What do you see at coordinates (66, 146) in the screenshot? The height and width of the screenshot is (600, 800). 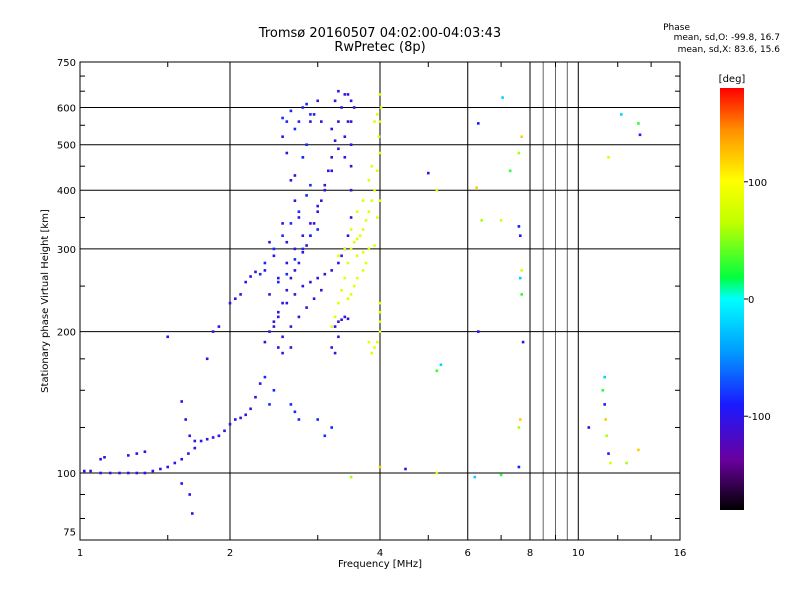 I see `y-tick-label: 500` at bounding box center [66, 146].